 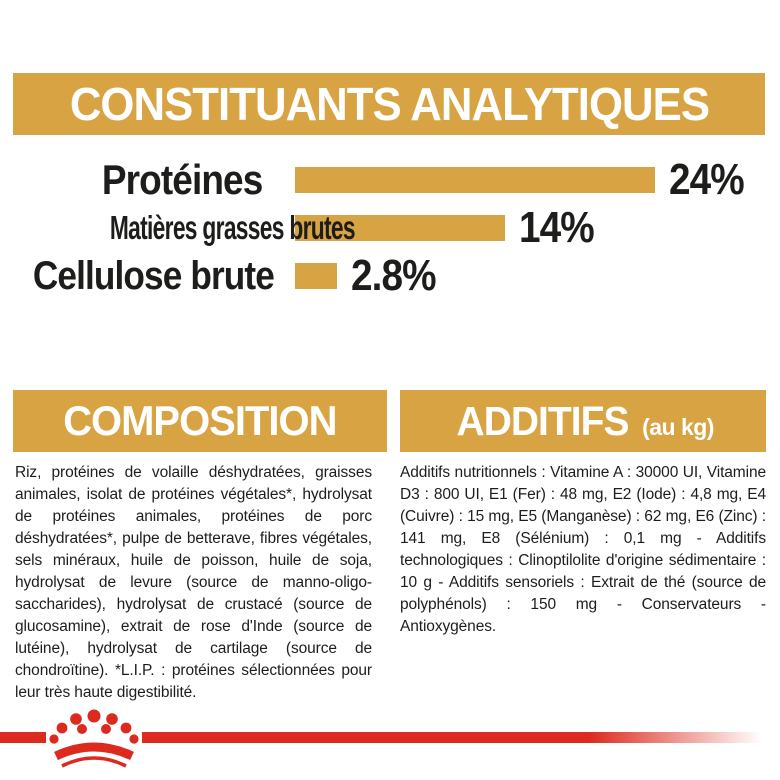 What do you see at coordinates (557, 227) in the screenshot?
I see `bar-value-label: 14%` at bounding box center [557, 227].